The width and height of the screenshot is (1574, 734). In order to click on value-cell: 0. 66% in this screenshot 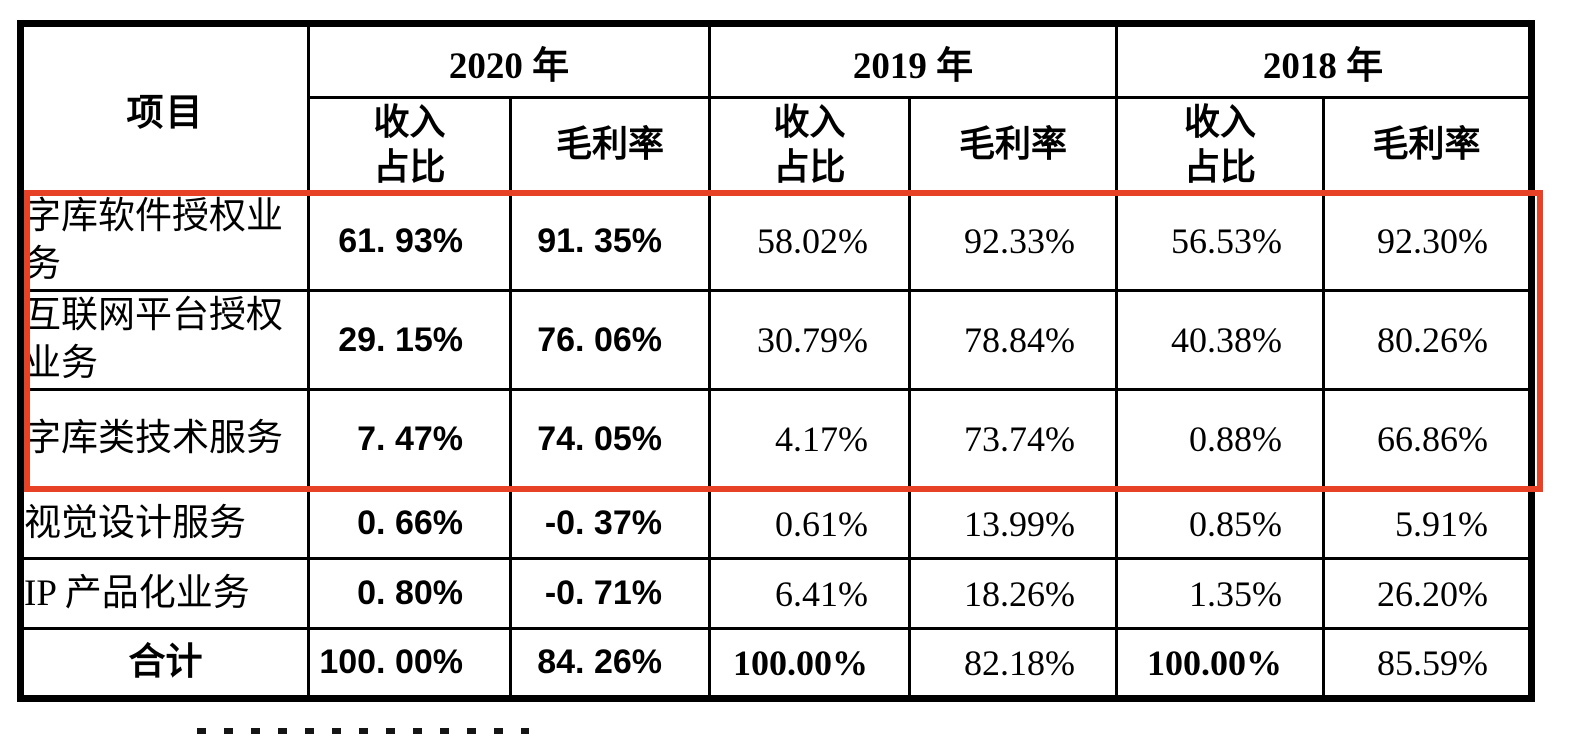, I will do `click(409, 524)`.